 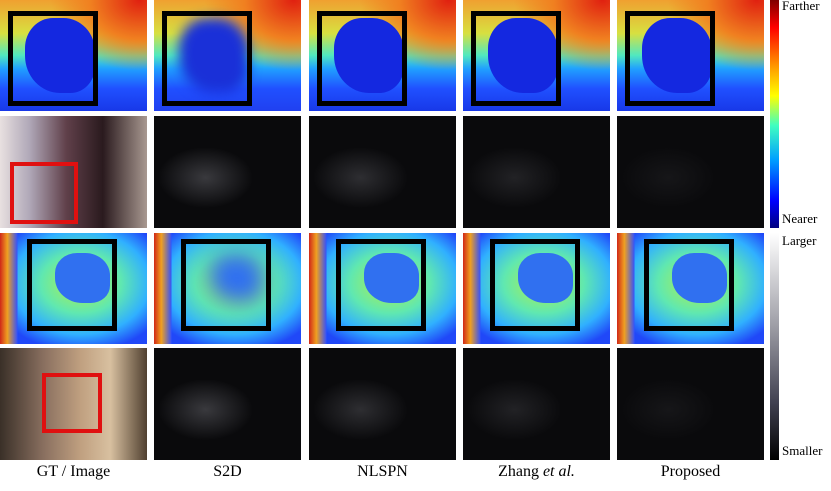 What do you see at coordinates (800, 218) in the screenshot?
I see `colorbar-label: Nearer` at bounding box center [800, 218].